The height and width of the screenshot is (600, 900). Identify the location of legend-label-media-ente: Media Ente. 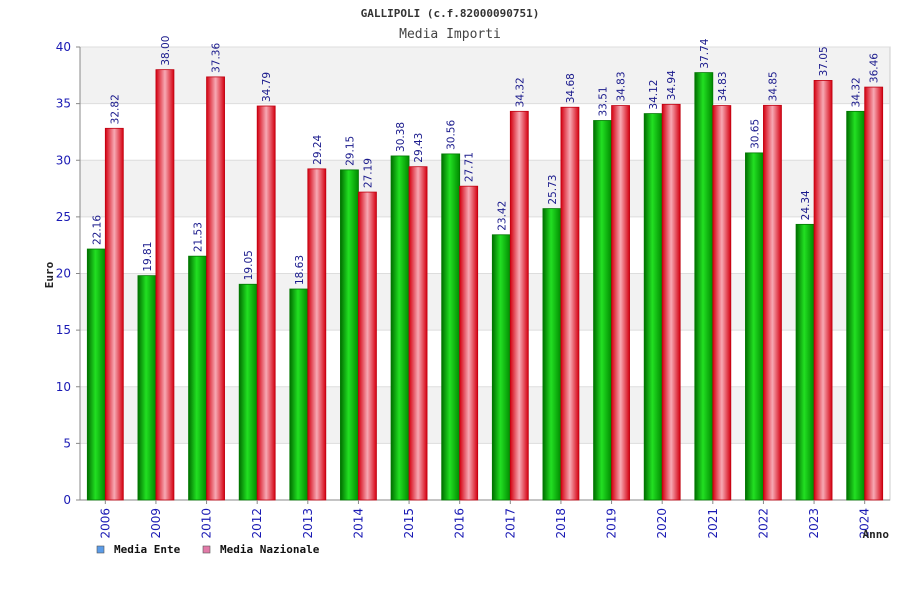
(147, 549).